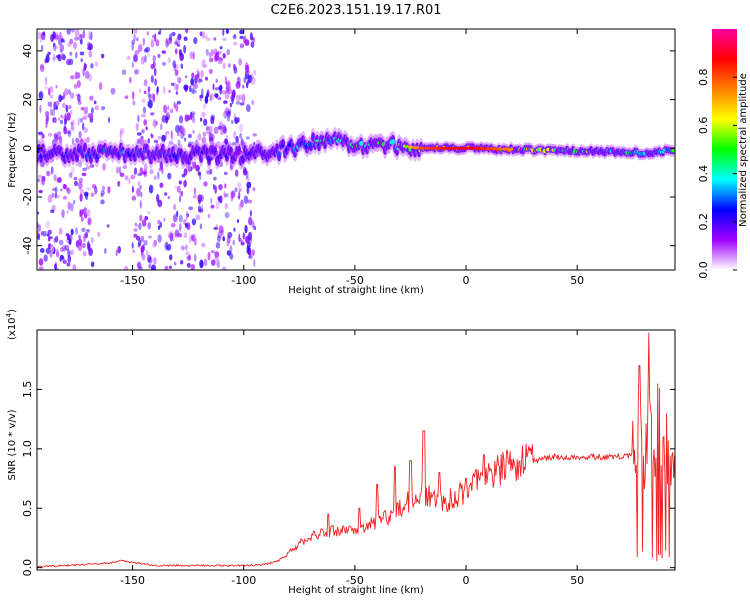  Describe the element at coordinates (717, 173) in the screenshot. I see `colorbar-ticks: 0.0 0.2 0.4 0.6 0.8` at that location.